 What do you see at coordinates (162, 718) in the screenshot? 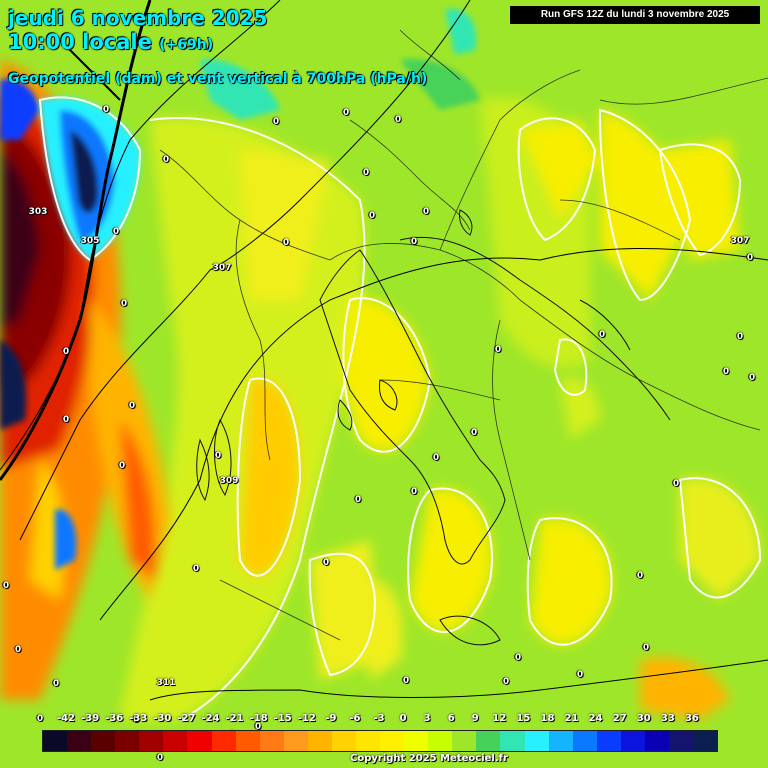
I see `legend-tick-label: -30` at bounding box center [162, 718].